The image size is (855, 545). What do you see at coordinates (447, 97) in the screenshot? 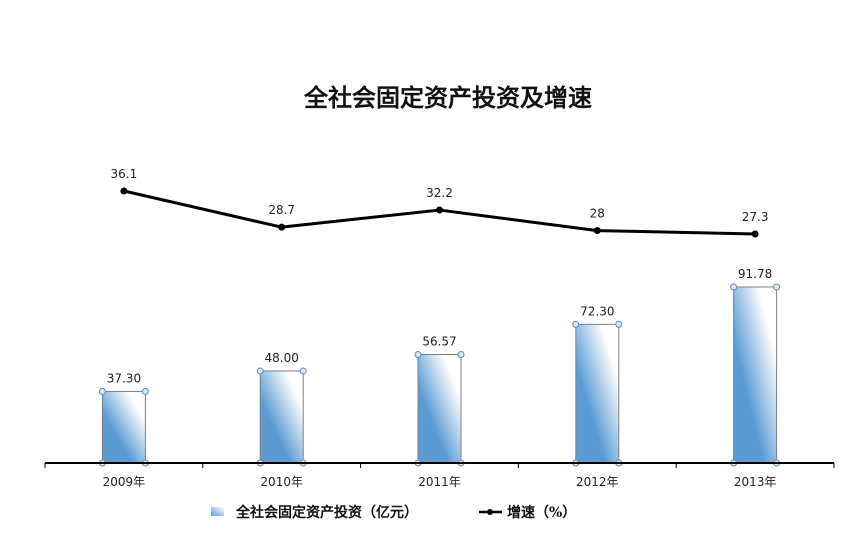
I see `chart-title: 全社会固定资产投资及增速` at bounding box center [447, 97].